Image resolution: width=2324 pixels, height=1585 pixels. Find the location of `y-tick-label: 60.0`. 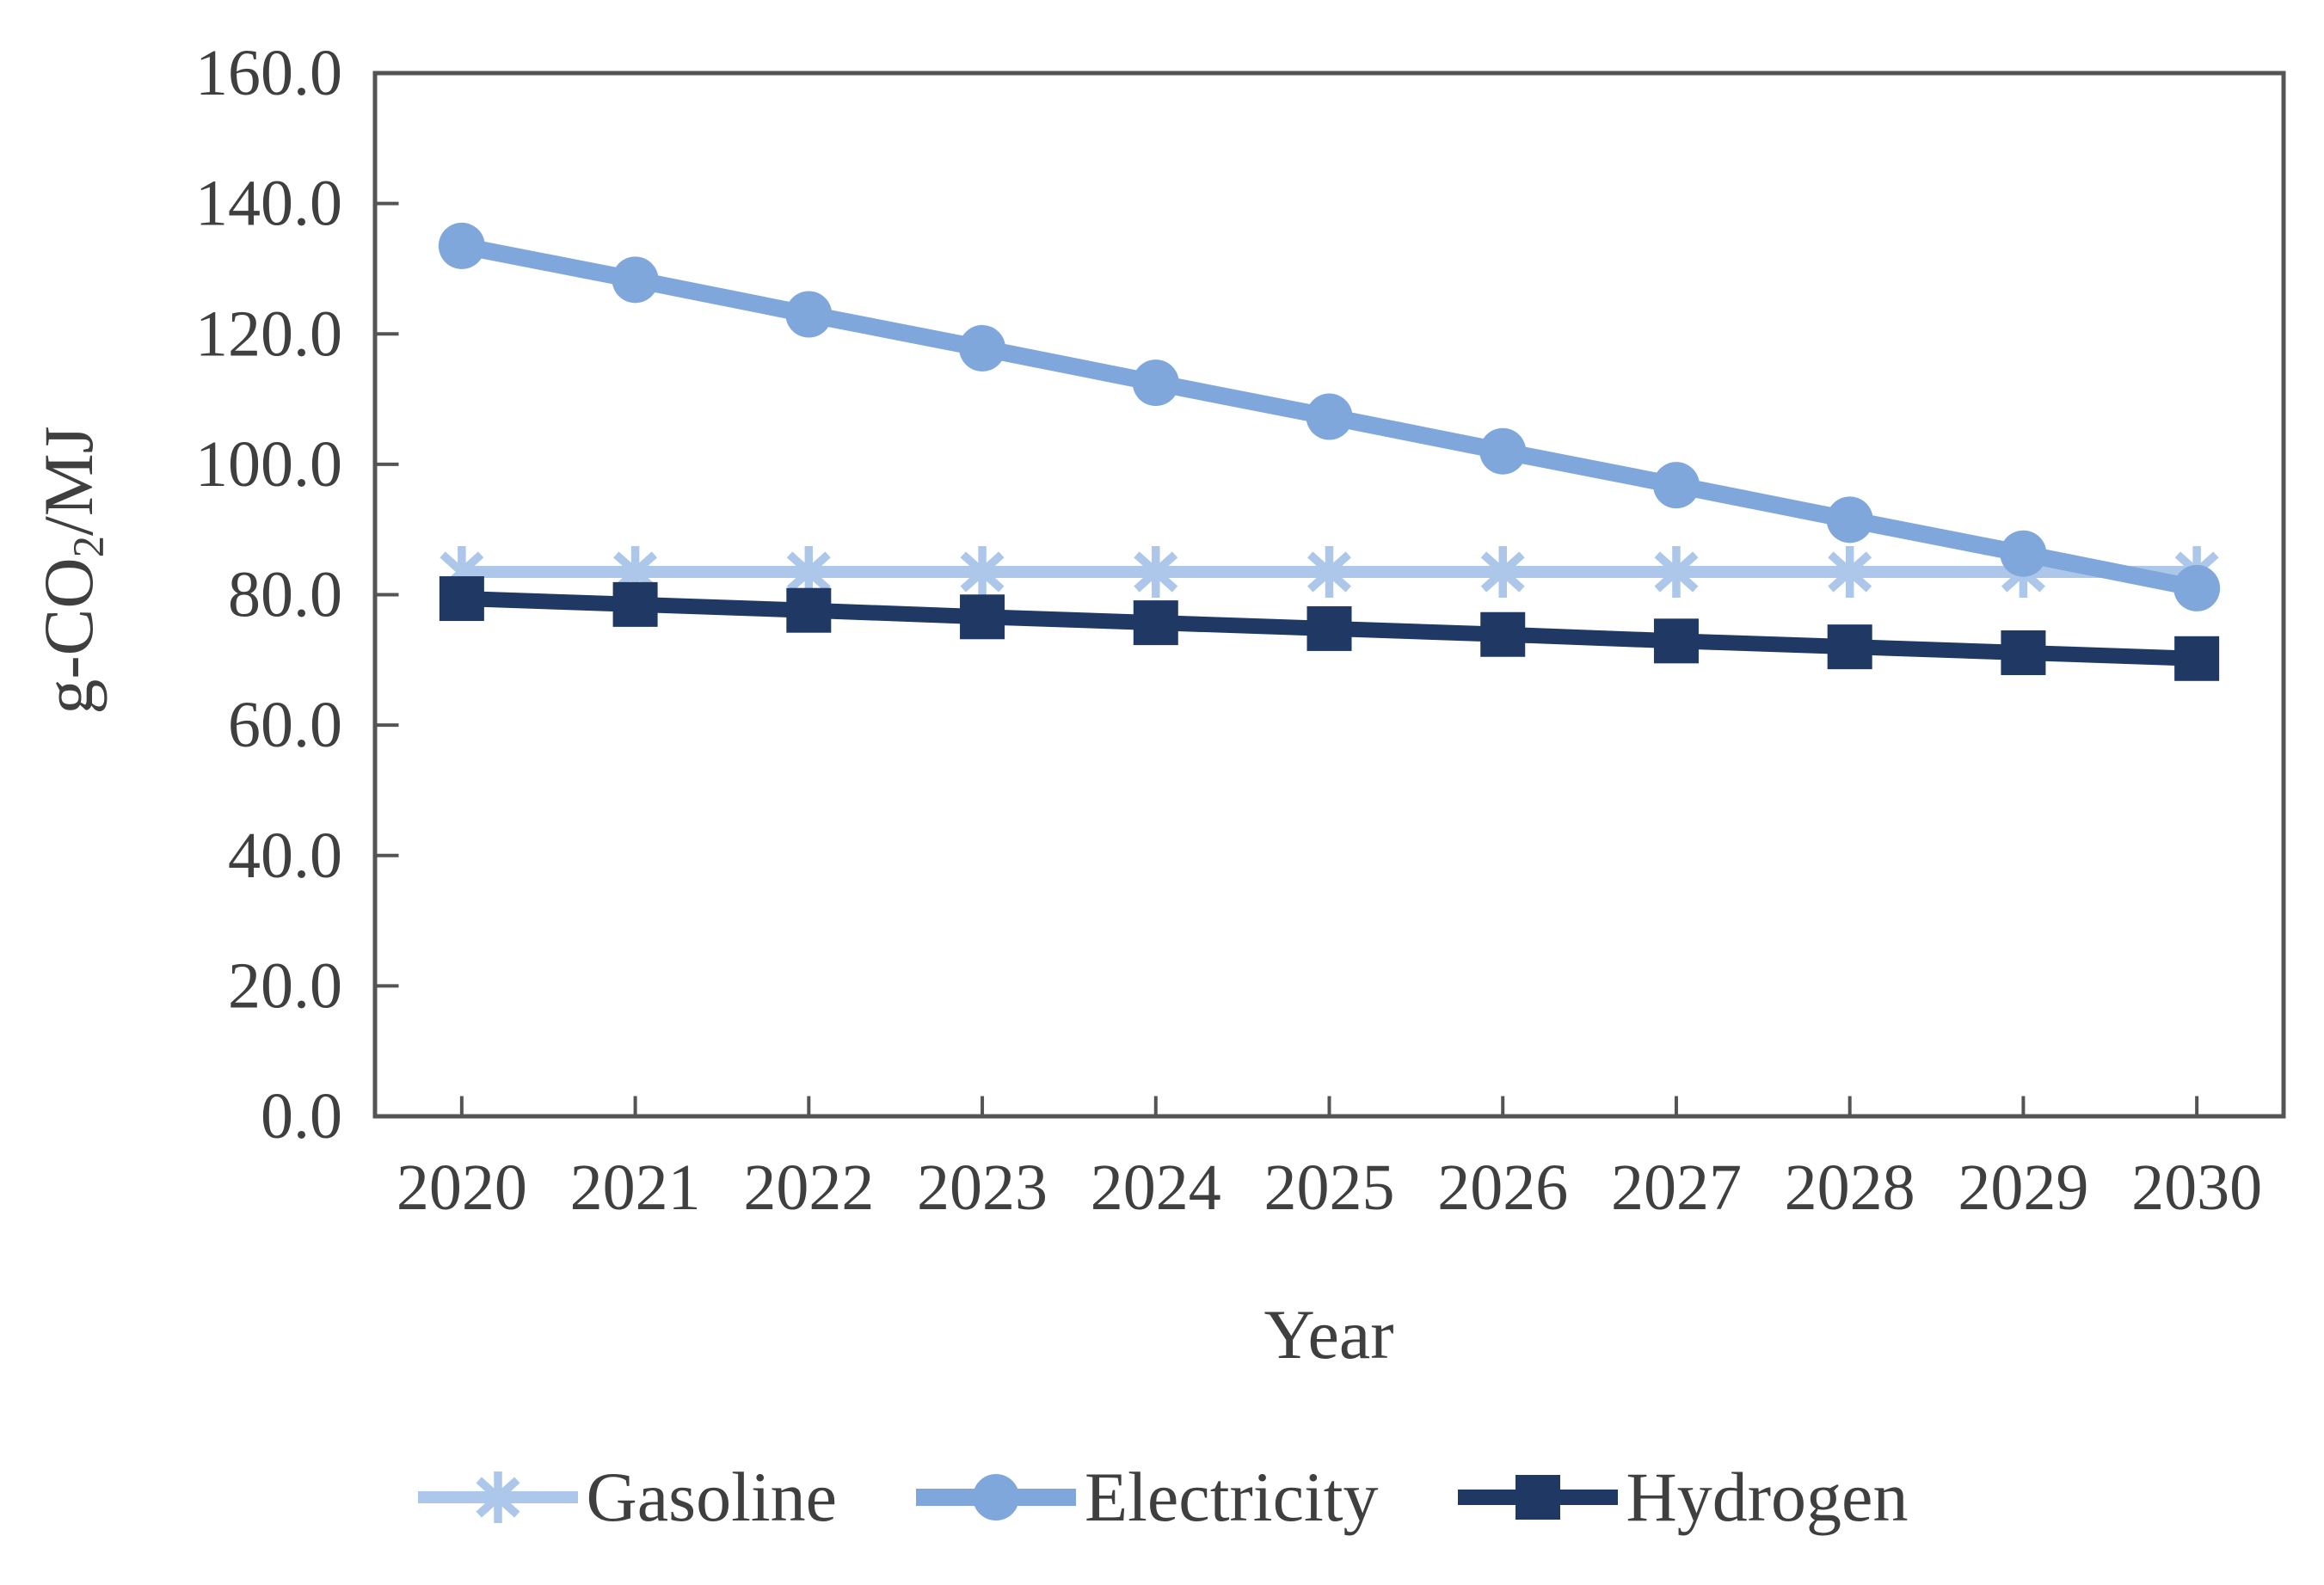

y-tick-label: 60.0 is located at coordinates (285, 725).